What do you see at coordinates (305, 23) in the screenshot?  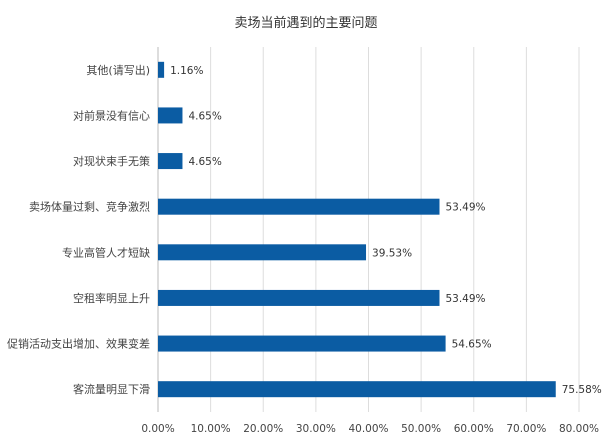 I see `chart-title: 卖场当前遇到的主要问题` at bounding box center [305, 23].